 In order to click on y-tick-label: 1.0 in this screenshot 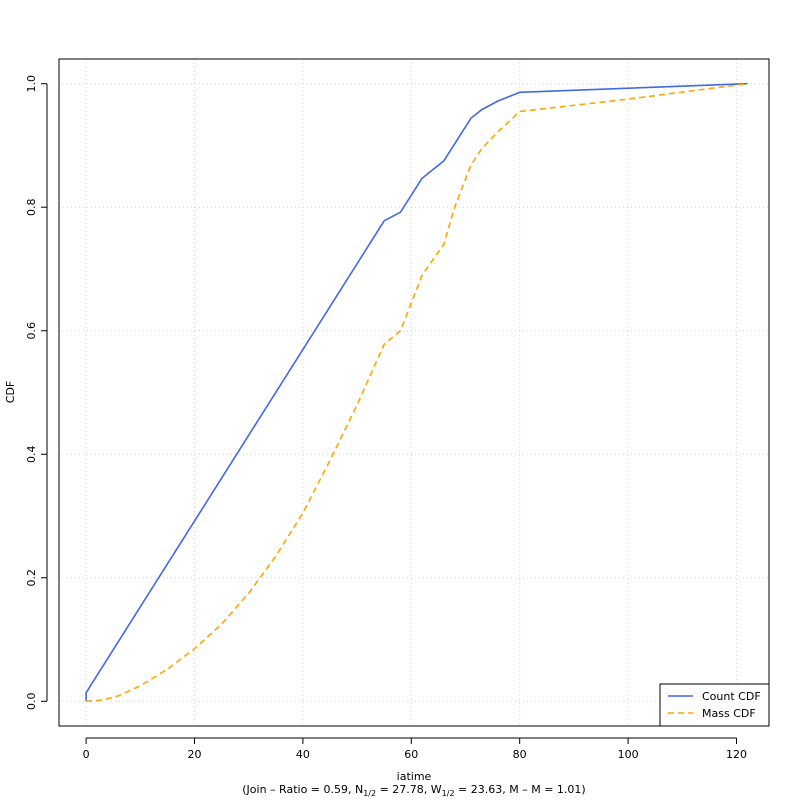, I will do `click(31, 84)`.